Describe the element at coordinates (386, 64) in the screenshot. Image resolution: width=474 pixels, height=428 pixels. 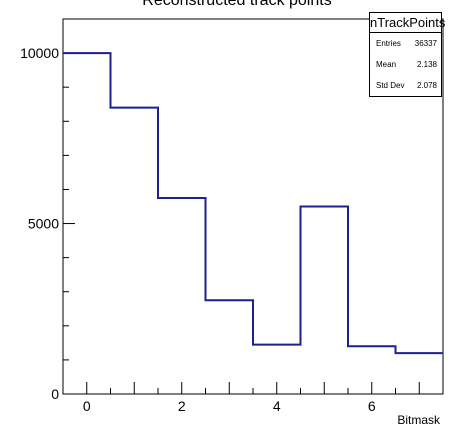
I see `stats-label: Mean` at that location.